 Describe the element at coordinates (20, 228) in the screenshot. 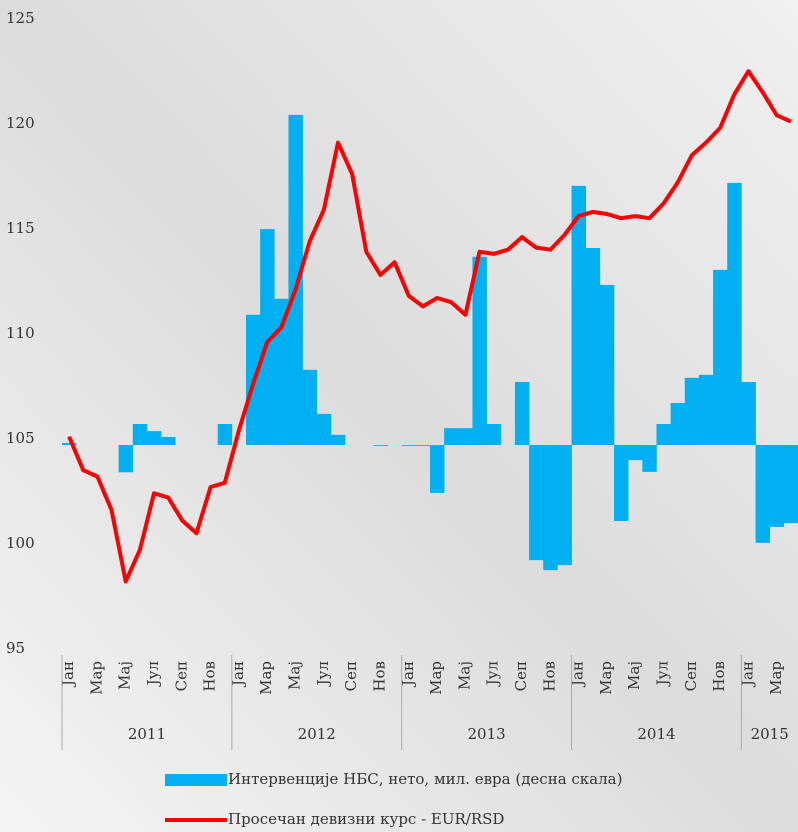

I see `y-tick-label: 115` at that location.